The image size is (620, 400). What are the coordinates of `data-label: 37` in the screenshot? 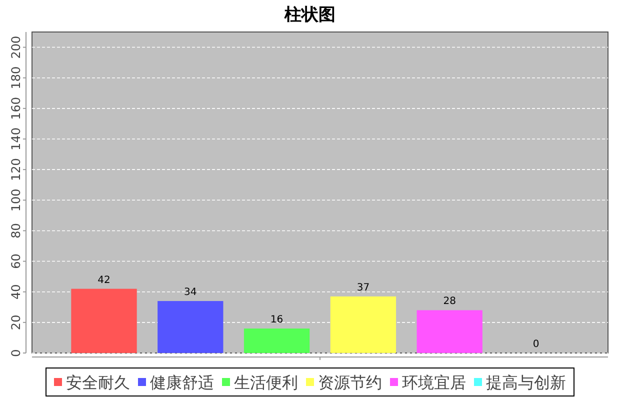 It's located at (363, 288).